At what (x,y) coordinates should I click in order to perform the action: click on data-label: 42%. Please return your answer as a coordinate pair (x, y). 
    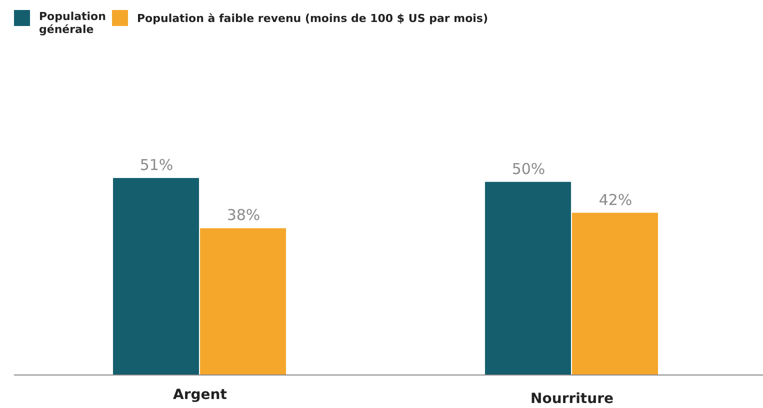
    Looking at the image, I should click on (615, 199).